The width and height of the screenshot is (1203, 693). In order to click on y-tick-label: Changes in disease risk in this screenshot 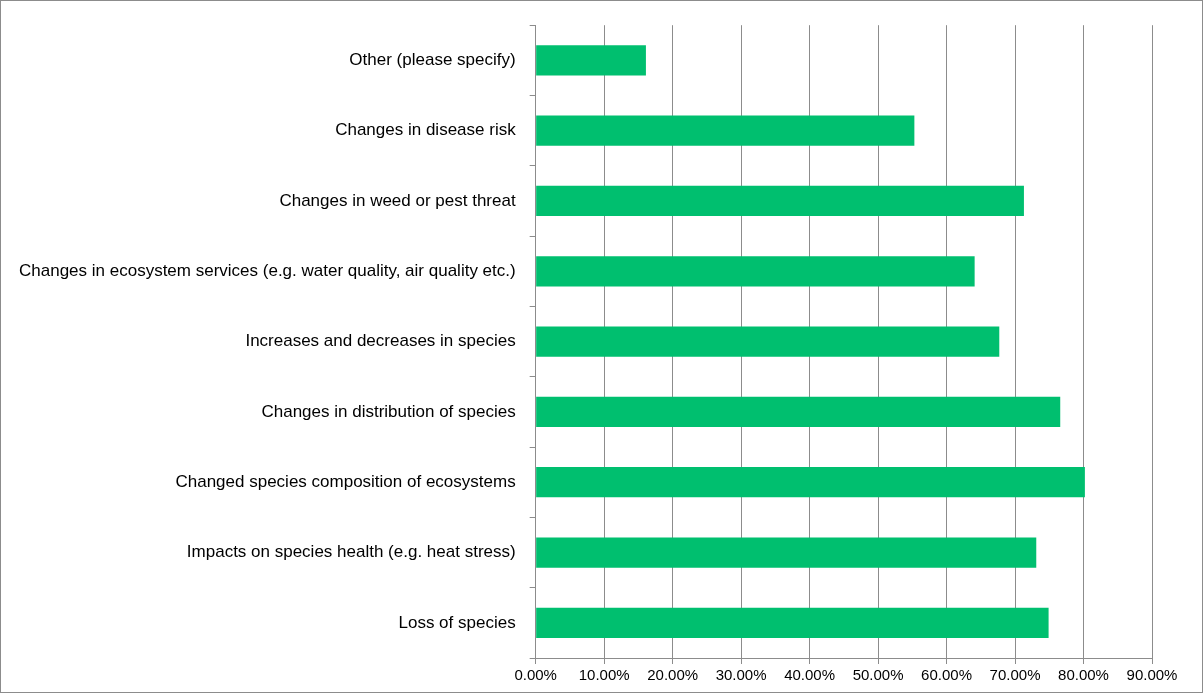, I will do `click(426, 130)`.